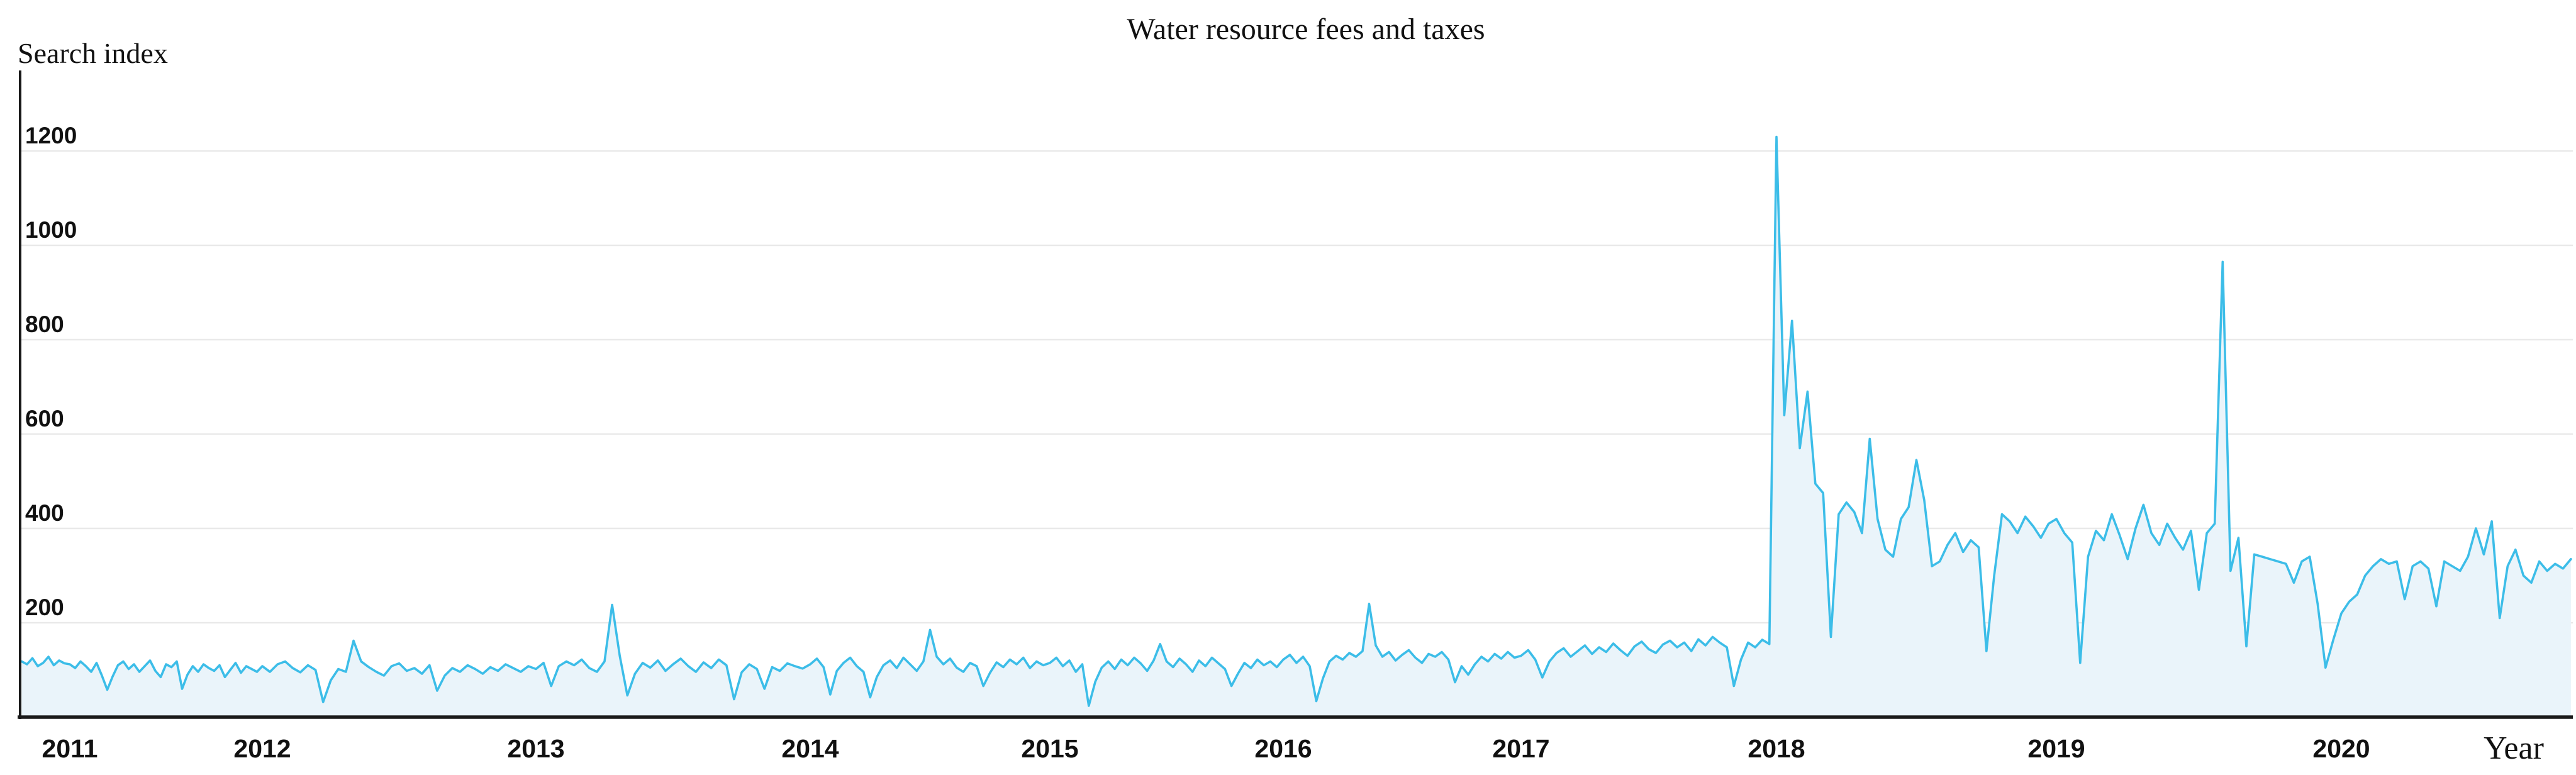  I want to click on x-tick-label-2012: 2012, so click(262, 748).